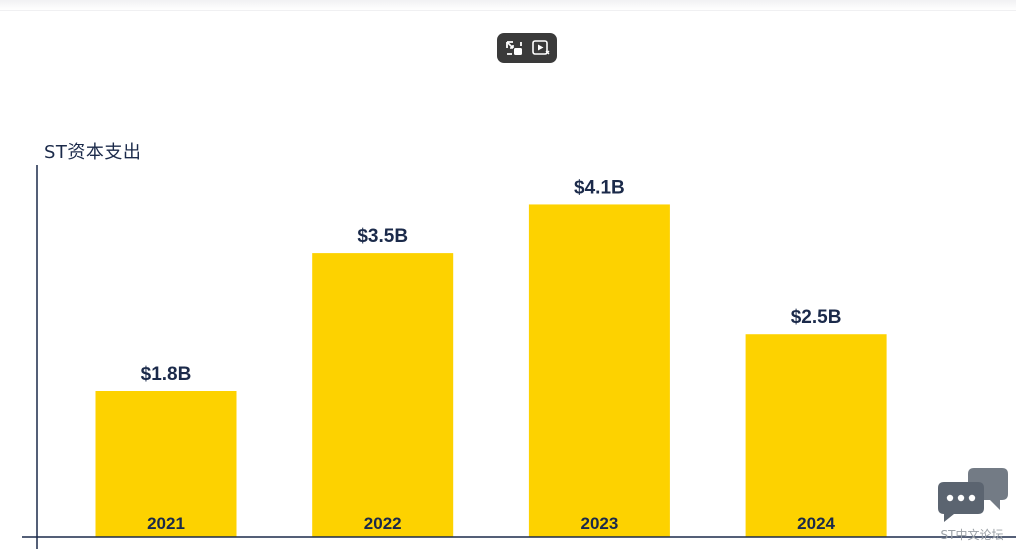 The image size is (1016, 550). Describe the element at coordinates (383, 523) in the screenshot. I see `category-label-2022: 2022` at that location.